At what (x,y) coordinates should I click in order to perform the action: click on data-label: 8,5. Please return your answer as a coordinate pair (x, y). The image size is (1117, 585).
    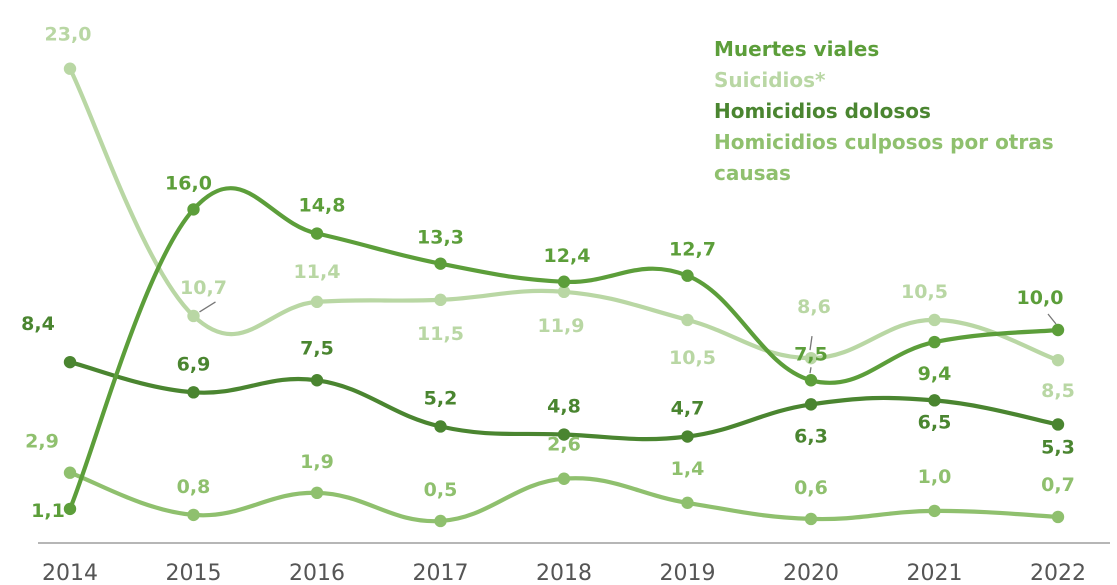
    Looking at the image, I should click on (1058, 391).